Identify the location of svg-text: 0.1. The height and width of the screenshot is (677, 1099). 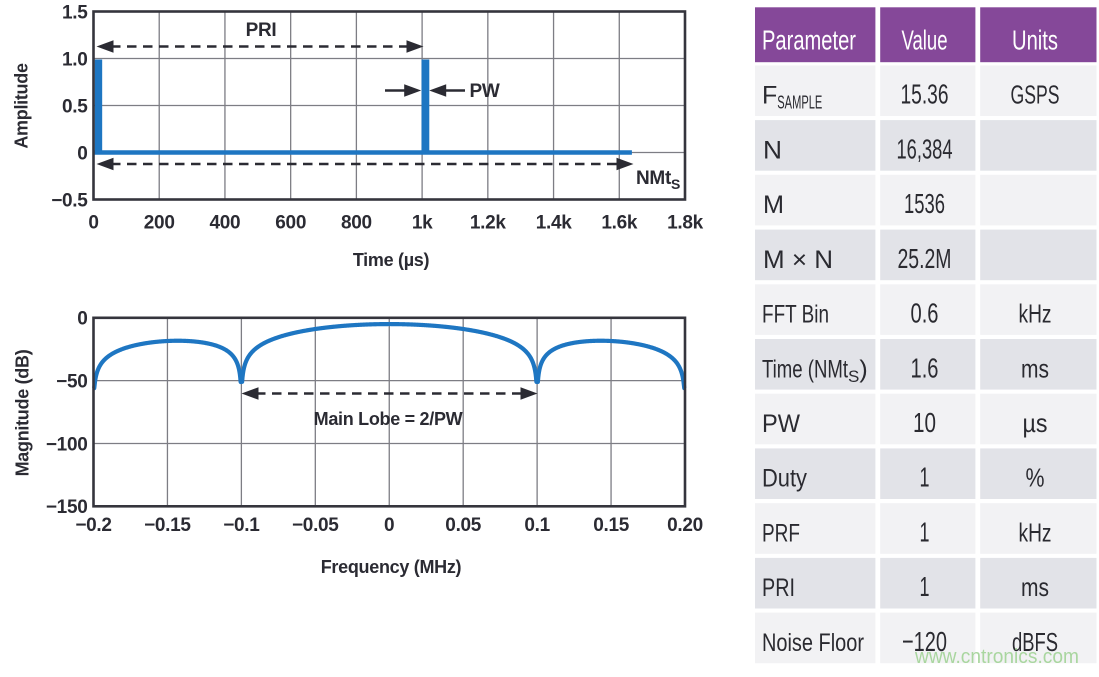
(537, 525).